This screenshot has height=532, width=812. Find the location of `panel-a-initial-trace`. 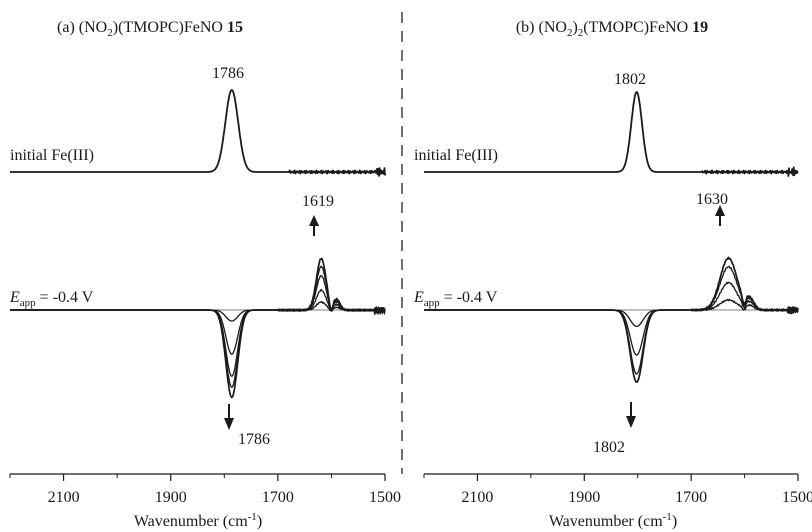

panel-a-initial-trace is located at coordinates (197, 133).